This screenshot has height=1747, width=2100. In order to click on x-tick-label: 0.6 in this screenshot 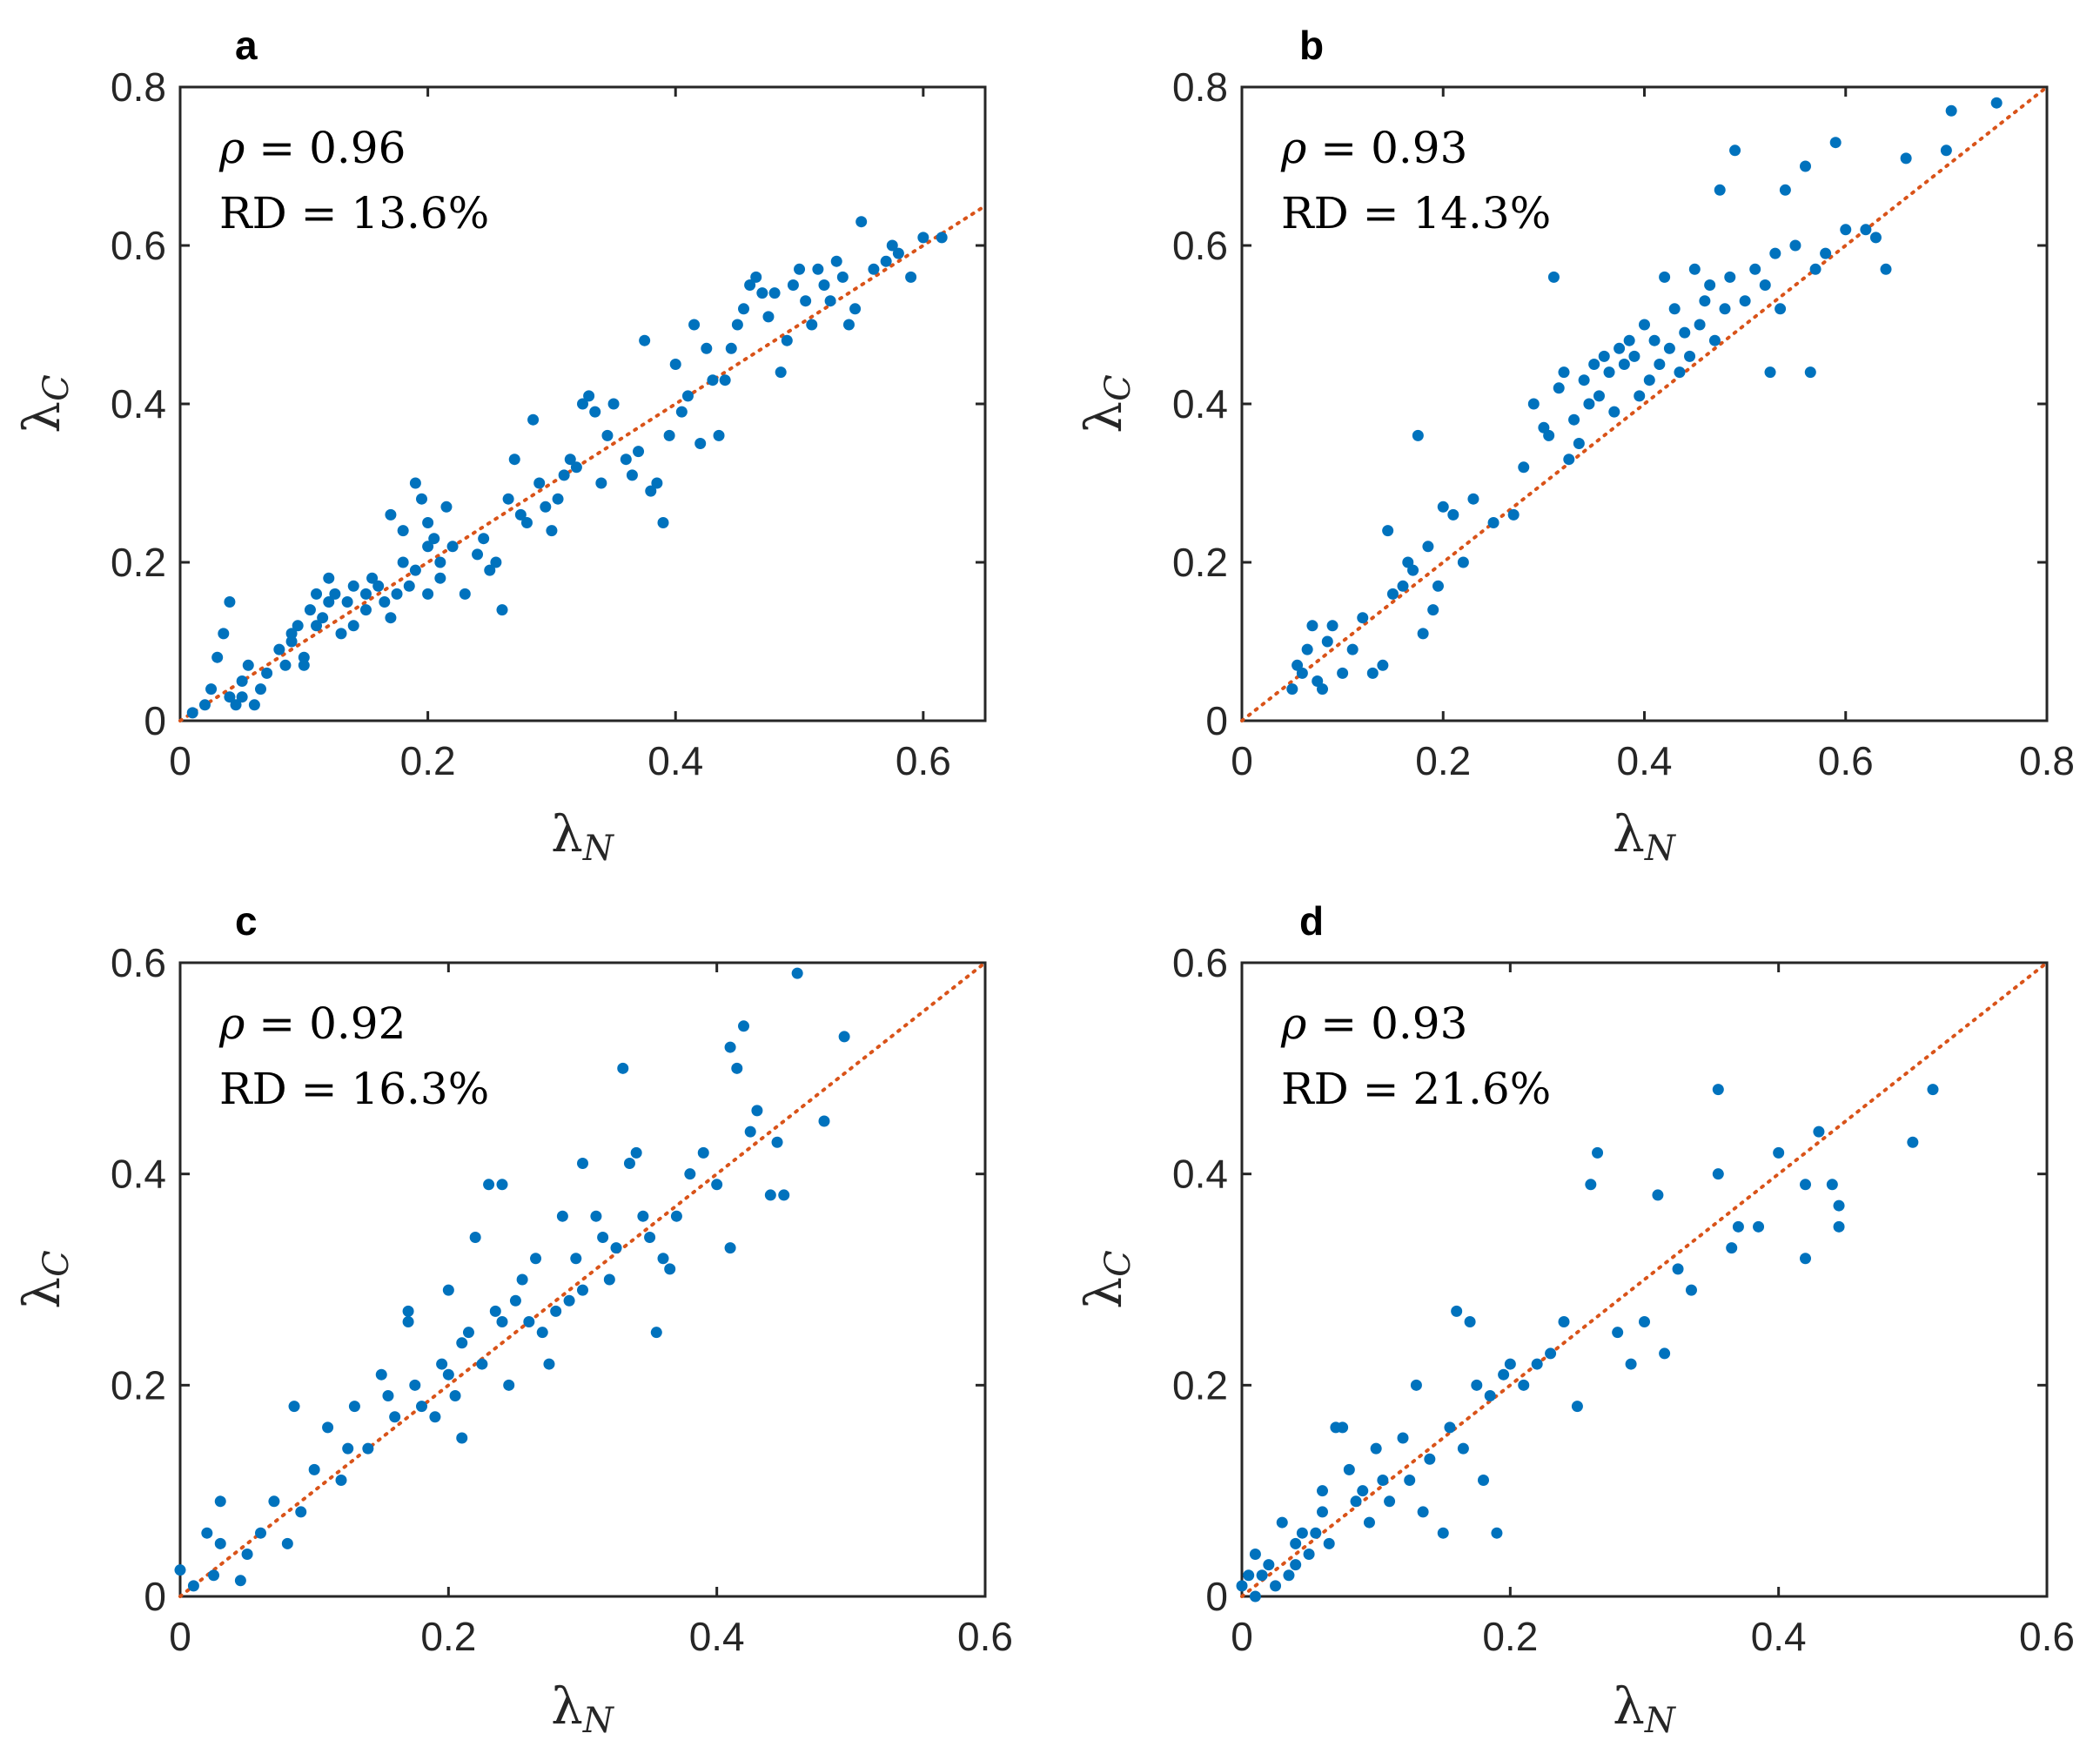, I will do `click(2047, 1636)`.